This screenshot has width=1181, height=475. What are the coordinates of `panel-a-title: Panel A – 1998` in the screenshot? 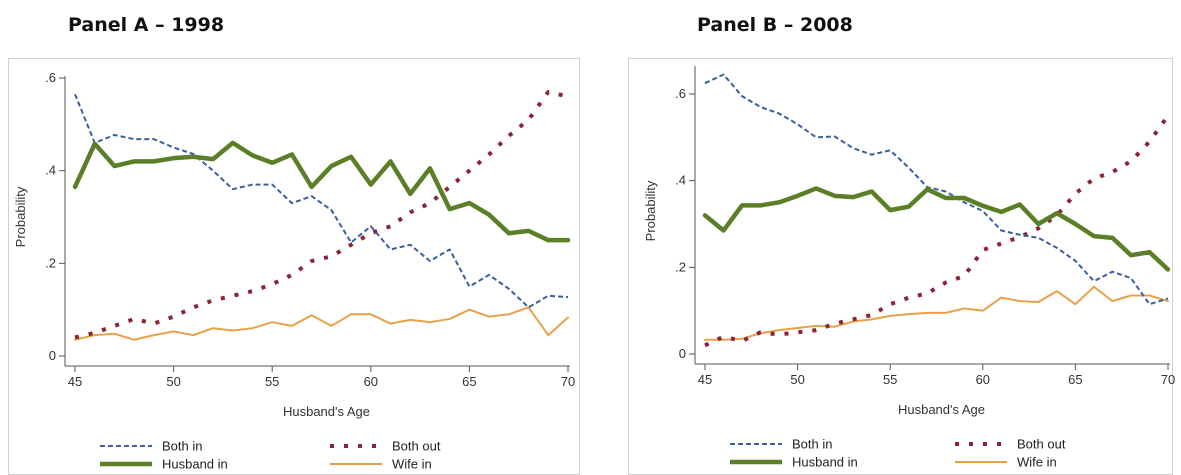 It's located at (146, 25).